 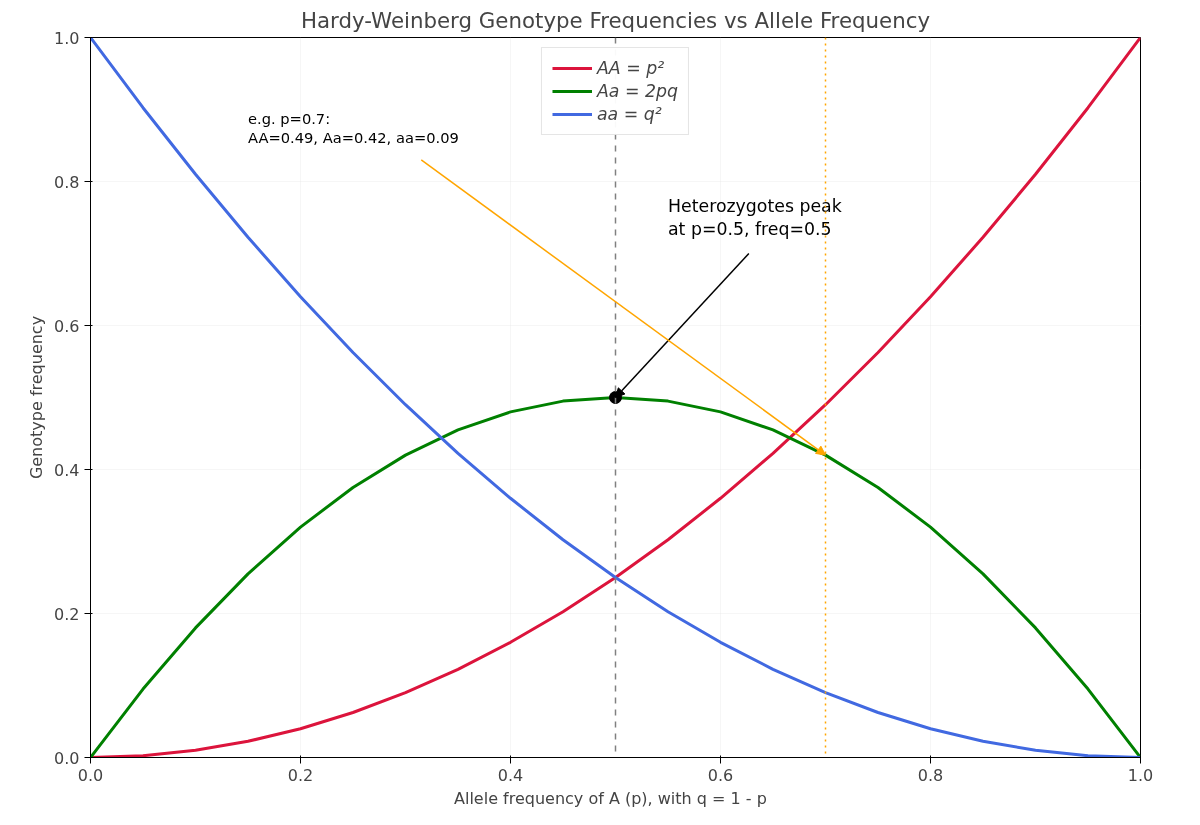 I want to click on y-axis-title: Genotype frequency, so click(x=37, y=397).